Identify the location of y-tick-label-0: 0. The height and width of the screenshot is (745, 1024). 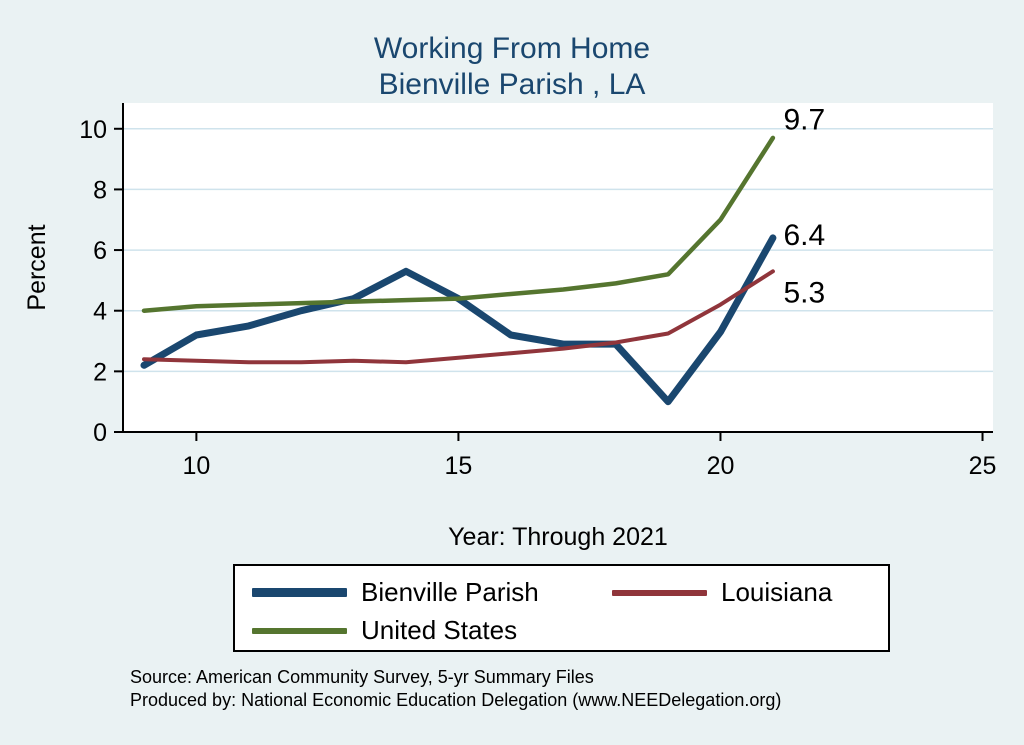
(100, 433).